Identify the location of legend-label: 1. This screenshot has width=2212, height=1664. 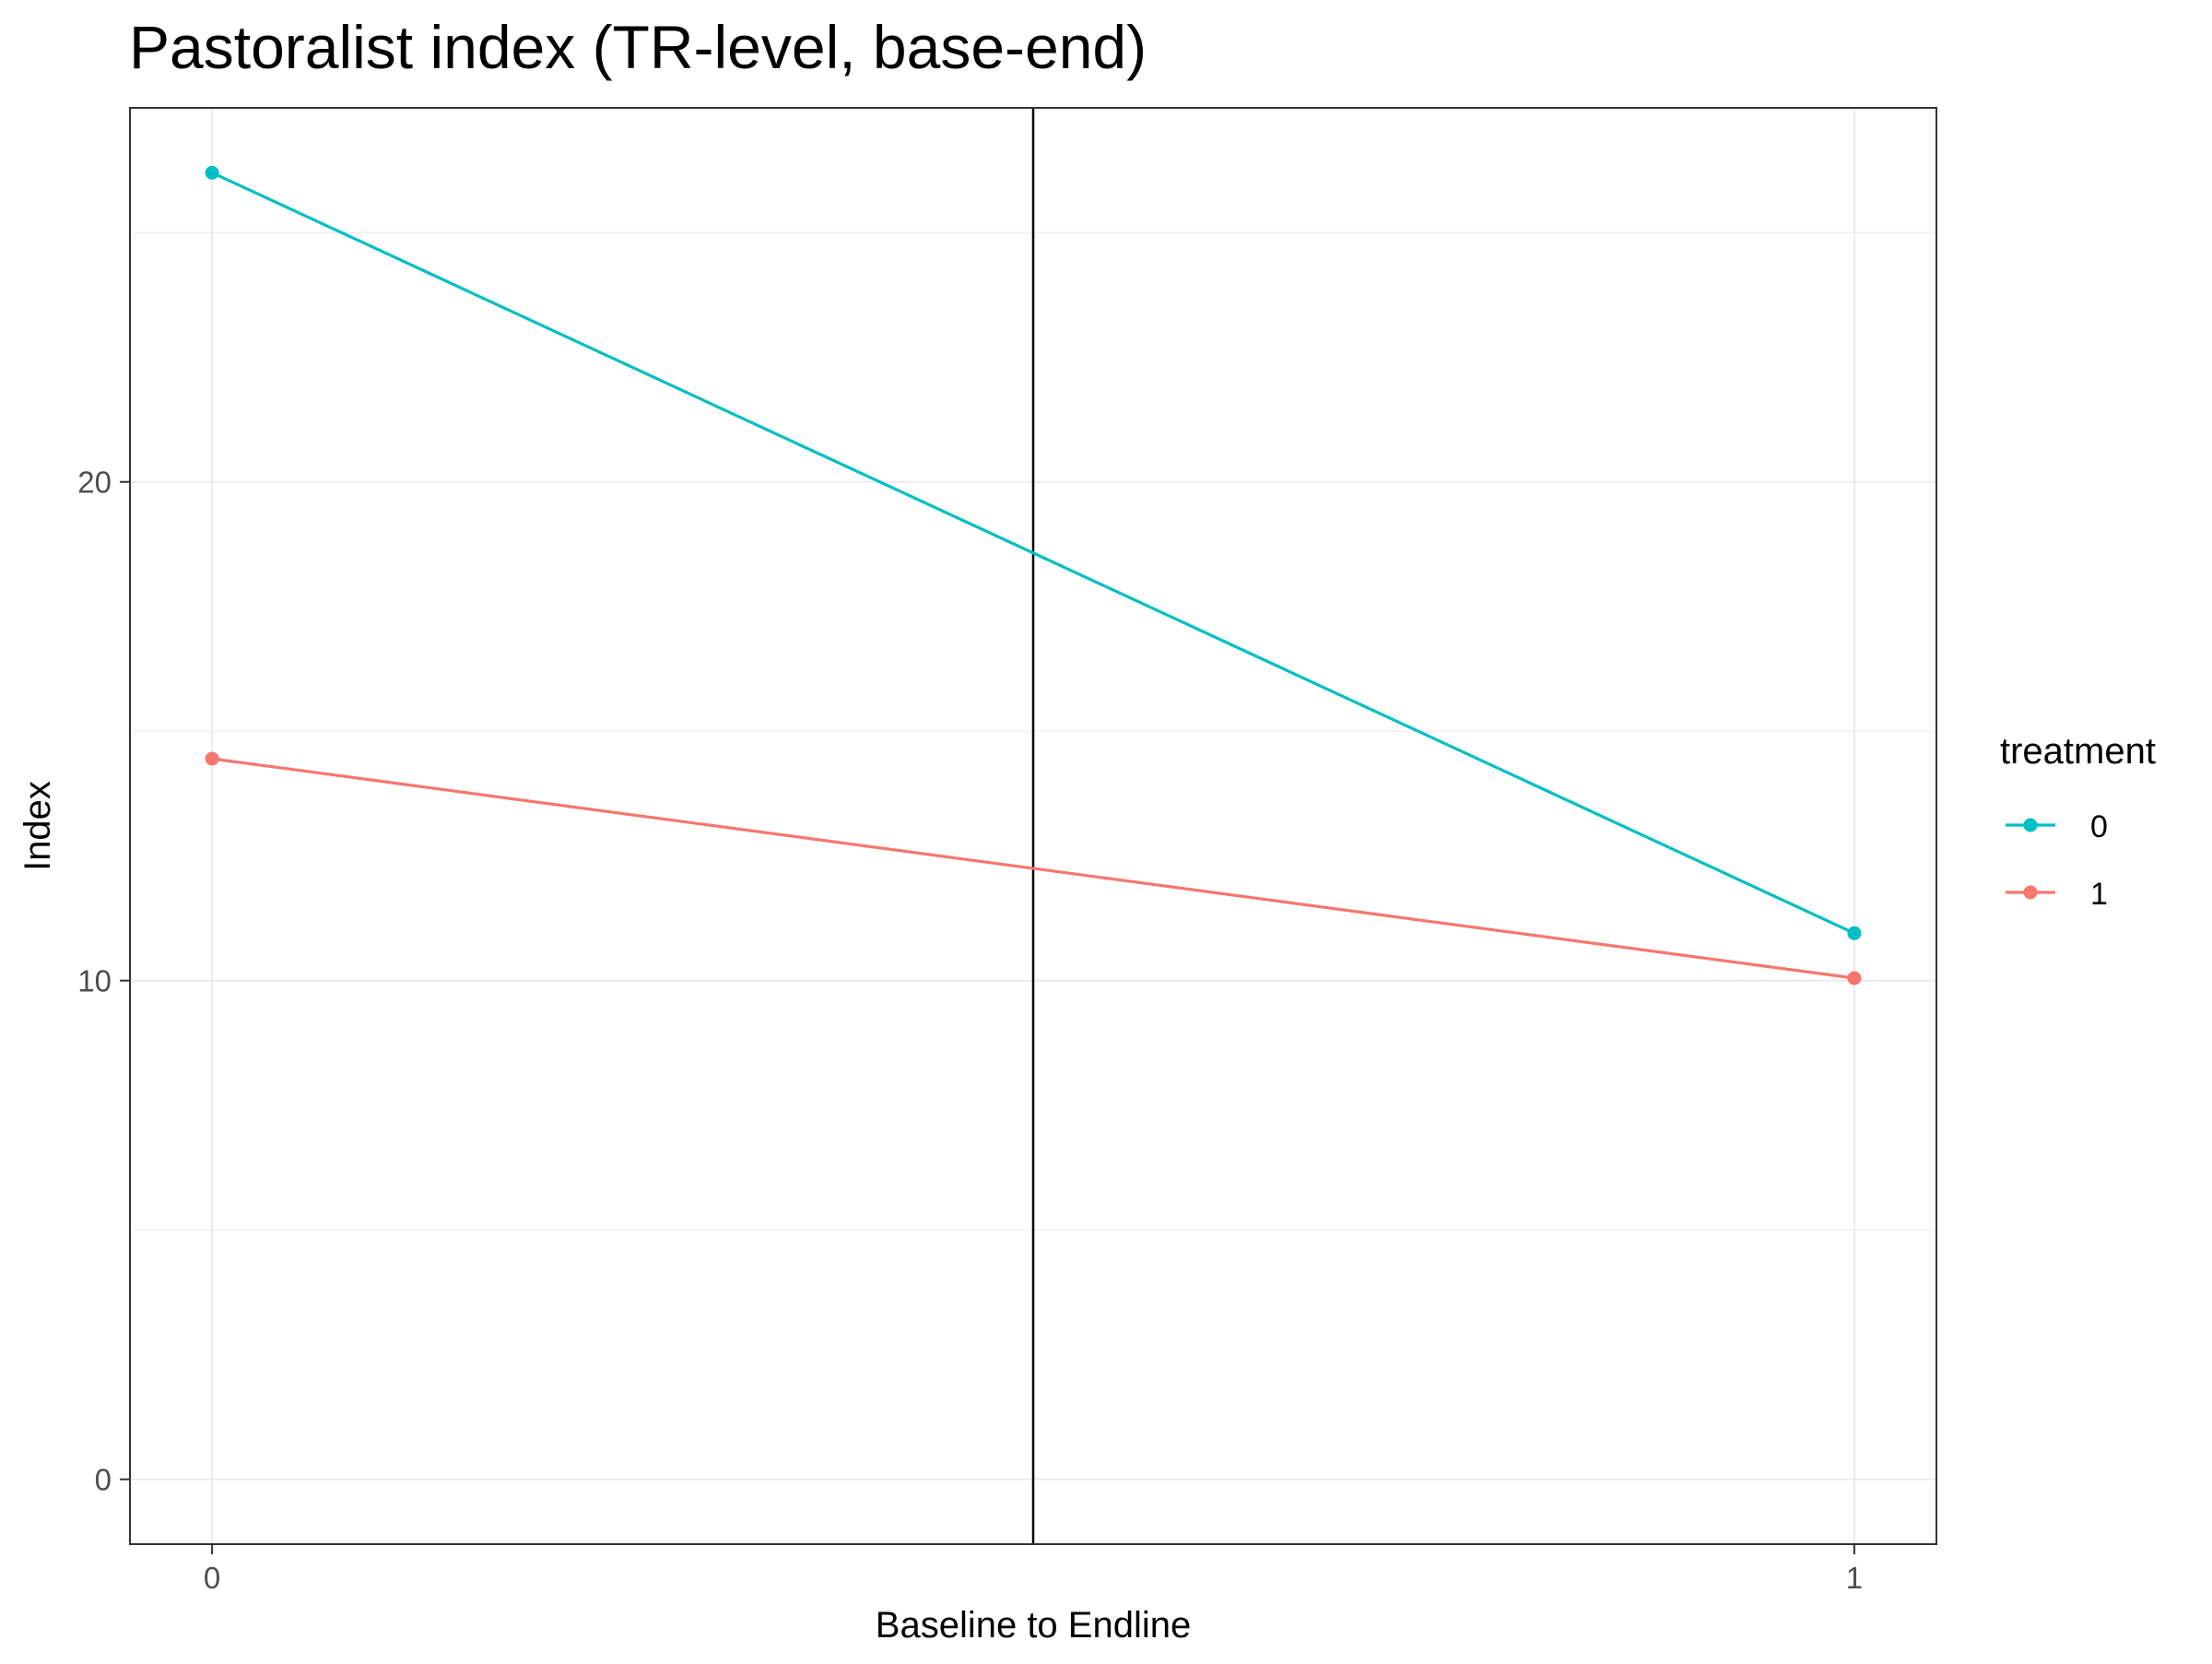
(2099, 894).